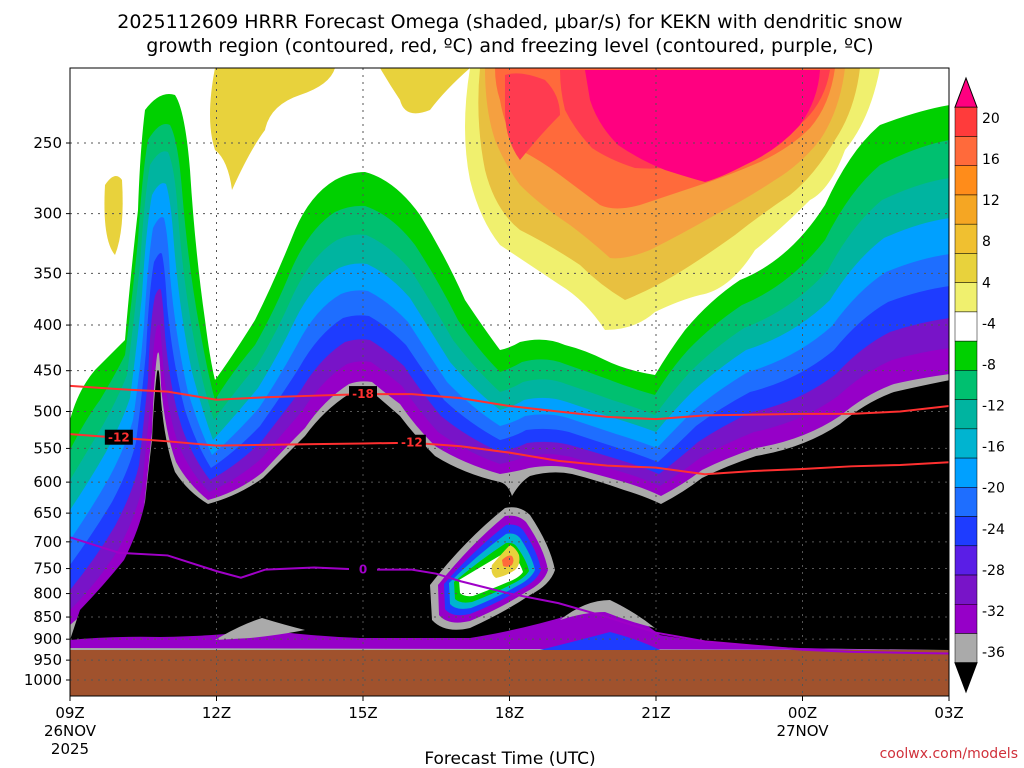 Image resolution: width=1024 pixels, height=768 pixels. What do you see at coordinates (655, 713) in the screenshot?
I see `x-tick-label-21Z: 21Z` at bounding box center [655, 713].